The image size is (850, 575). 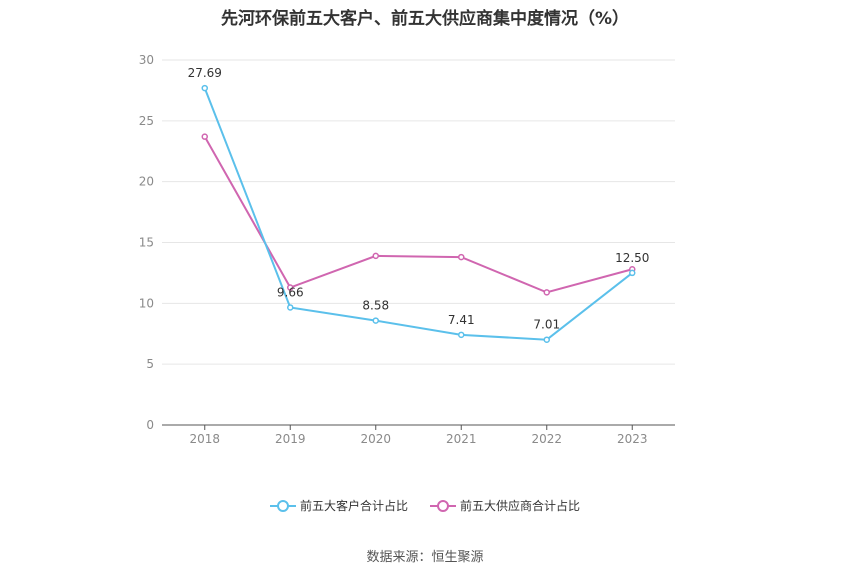 I want to click on legend: 前五大客户合计占比 前五大供应商合计占比, so click(x=425, y=505).